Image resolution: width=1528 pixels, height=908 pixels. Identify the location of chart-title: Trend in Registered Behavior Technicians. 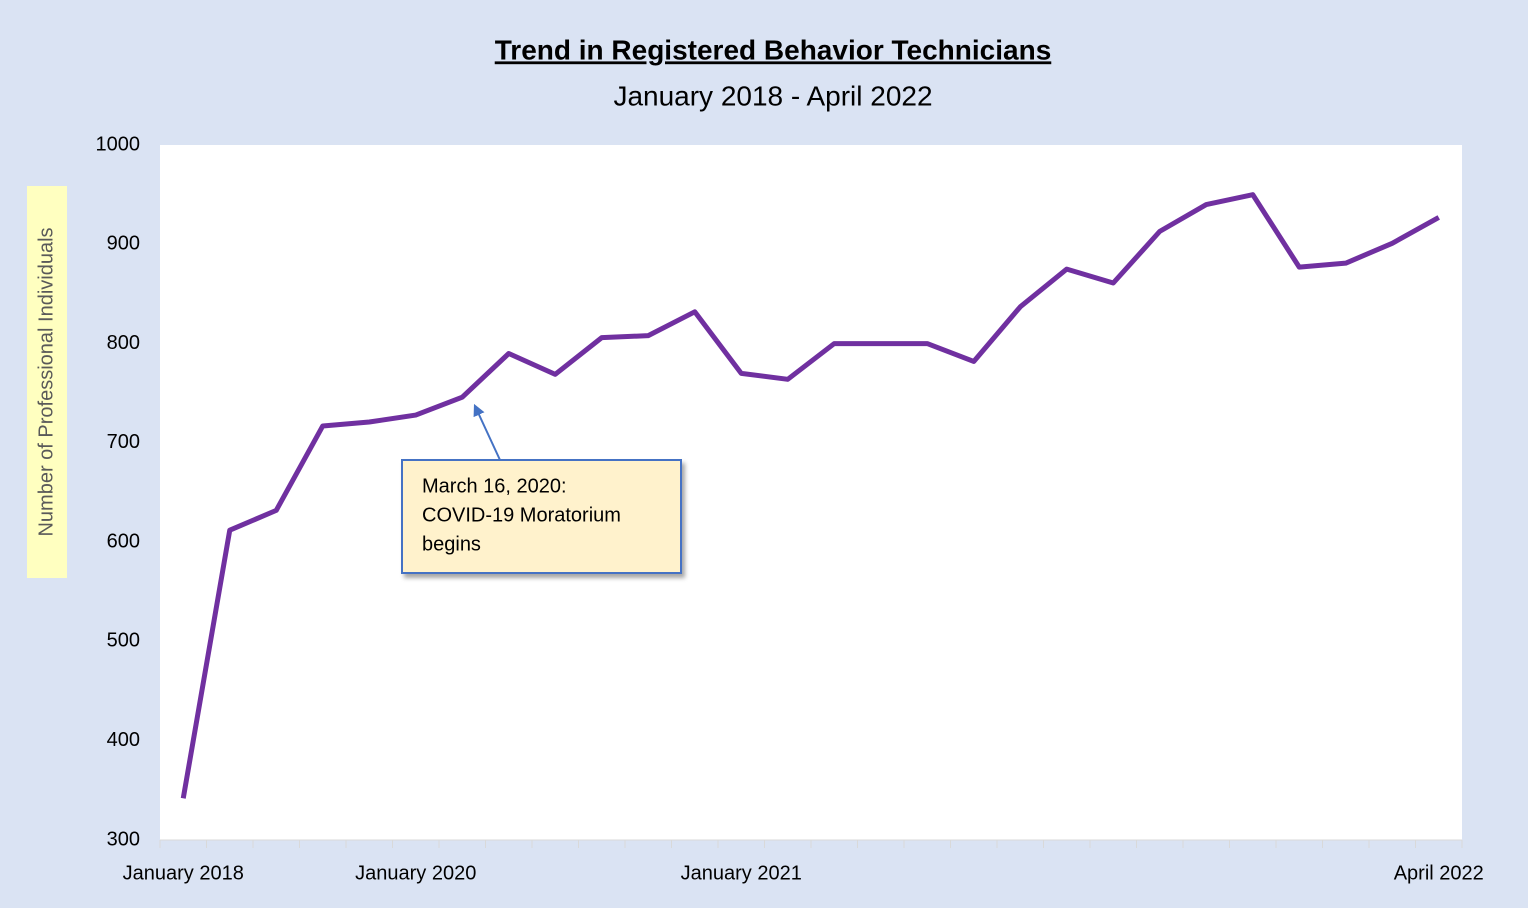
(773, 49).